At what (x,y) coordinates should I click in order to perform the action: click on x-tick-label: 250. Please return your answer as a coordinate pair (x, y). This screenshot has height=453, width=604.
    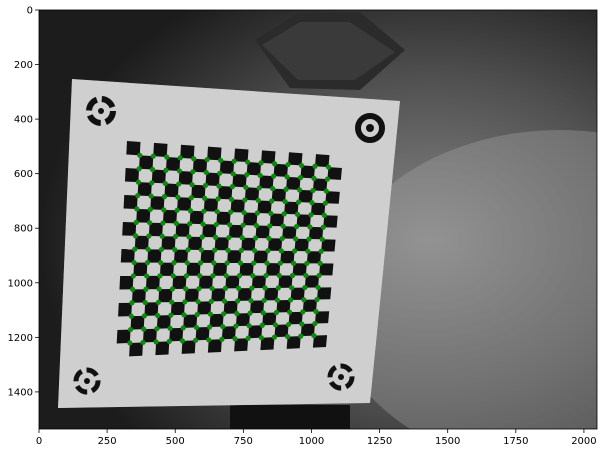
    Looking at the image, I should click on (107, 441).